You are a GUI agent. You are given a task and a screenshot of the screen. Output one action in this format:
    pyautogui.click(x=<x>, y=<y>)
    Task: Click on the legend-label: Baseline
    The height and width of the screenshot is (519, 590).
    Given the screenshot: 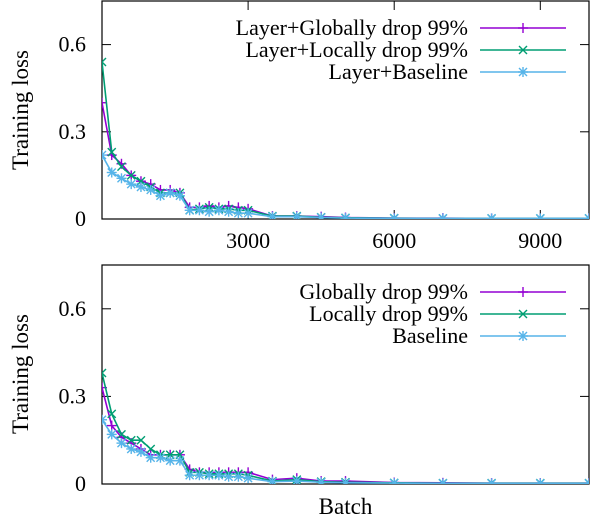 What is the action you would take?
    pyautogui.click(x=430, y=335)
    